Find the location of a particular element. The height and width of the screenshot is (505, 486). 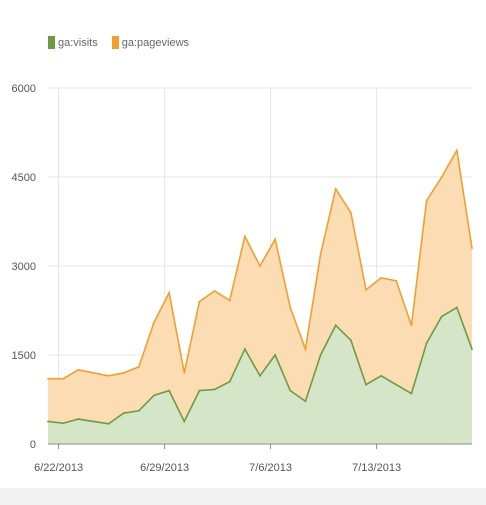

legend-item-visits: ga:visits is located at coordinates (73, 42).